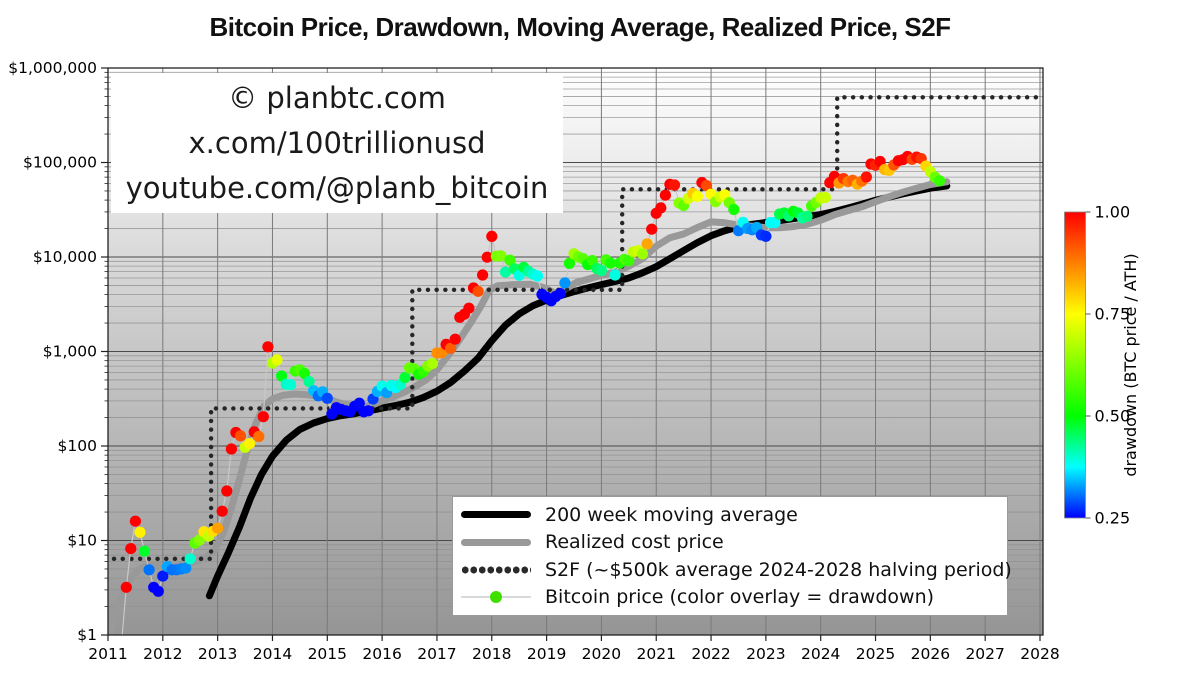 The image size is (1199, 686). What do you see at coordinates (740, 597) in the screenshot?
I see `legend-label-bitcoin-price: Bitcoin price (color overlay = drawdown)` at bounding box center [740, 597].